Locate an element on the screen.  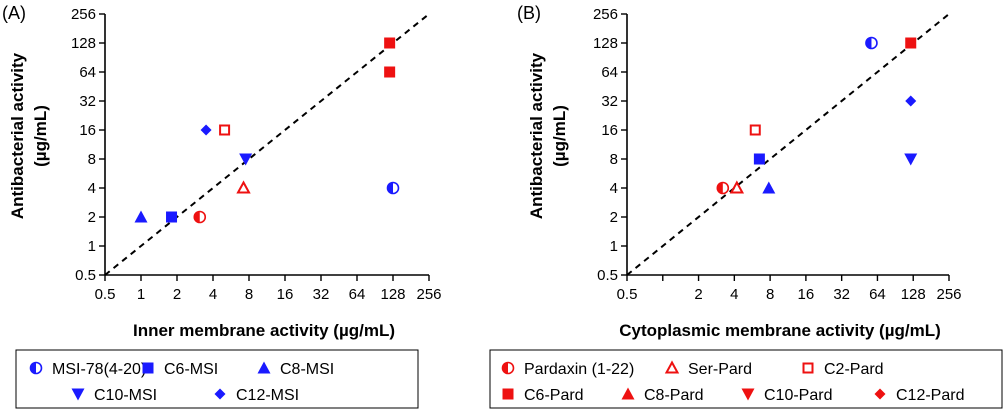
panel-b-y-tick-label: 32 is located at coordinates (609, 101).